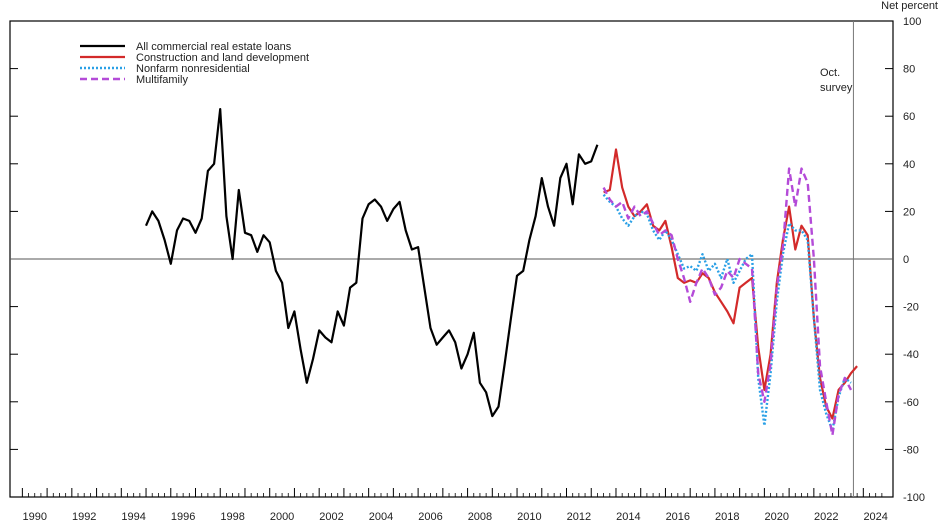 This screenshot has width=939, height=527. What do you see at coordinates (909, 6) in the screenshot?
I see `unit-label: Net percent` at bounding box center [909, 6].